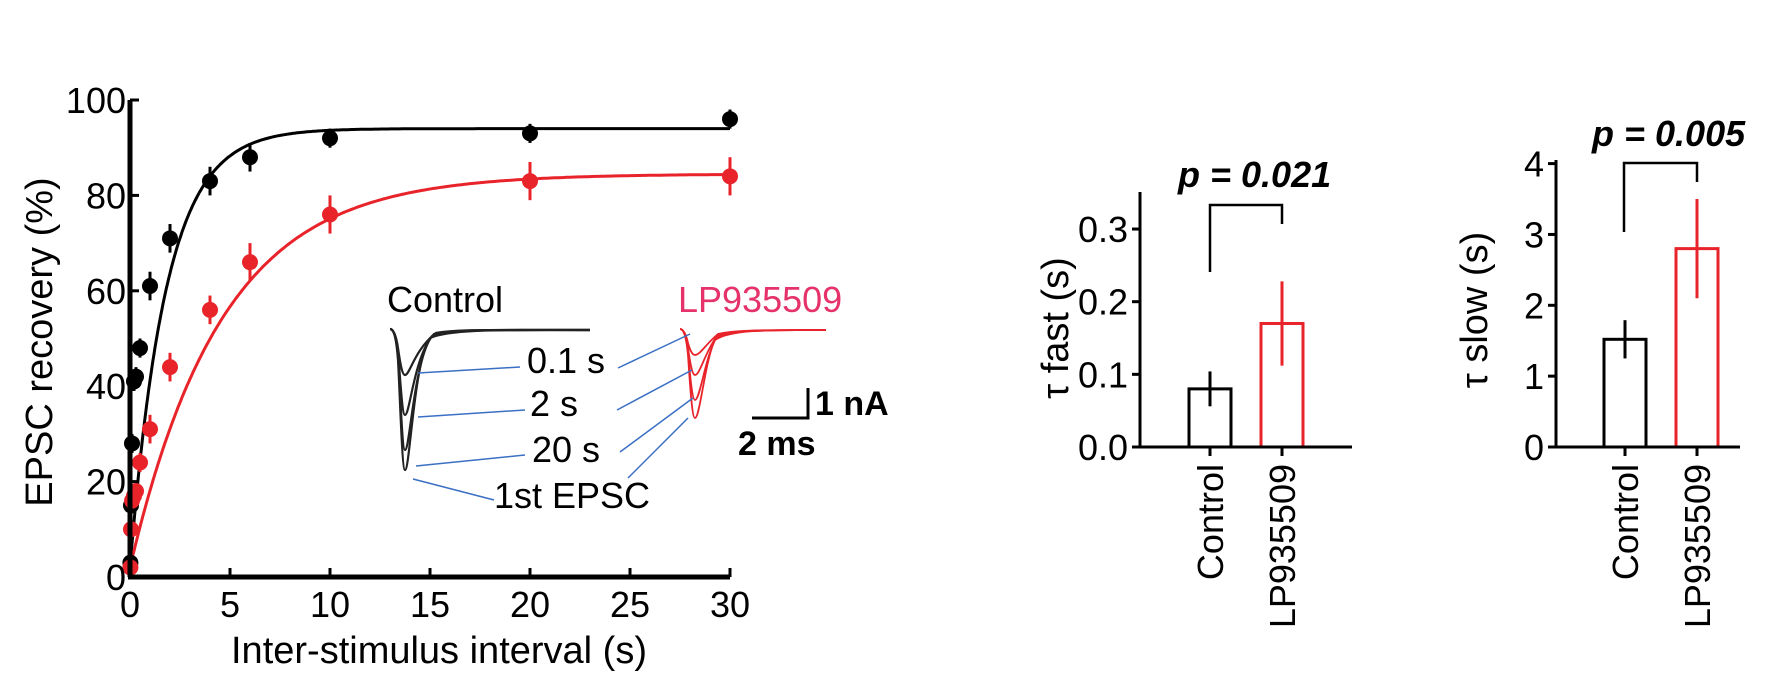 Image resolution: width=1785 pixels, height=693 pixels. What do you see at coordinates (777, 444) in the screenshot?
I see `scale-bar-x-label: 2 ms` at bounding box center [777, 444].